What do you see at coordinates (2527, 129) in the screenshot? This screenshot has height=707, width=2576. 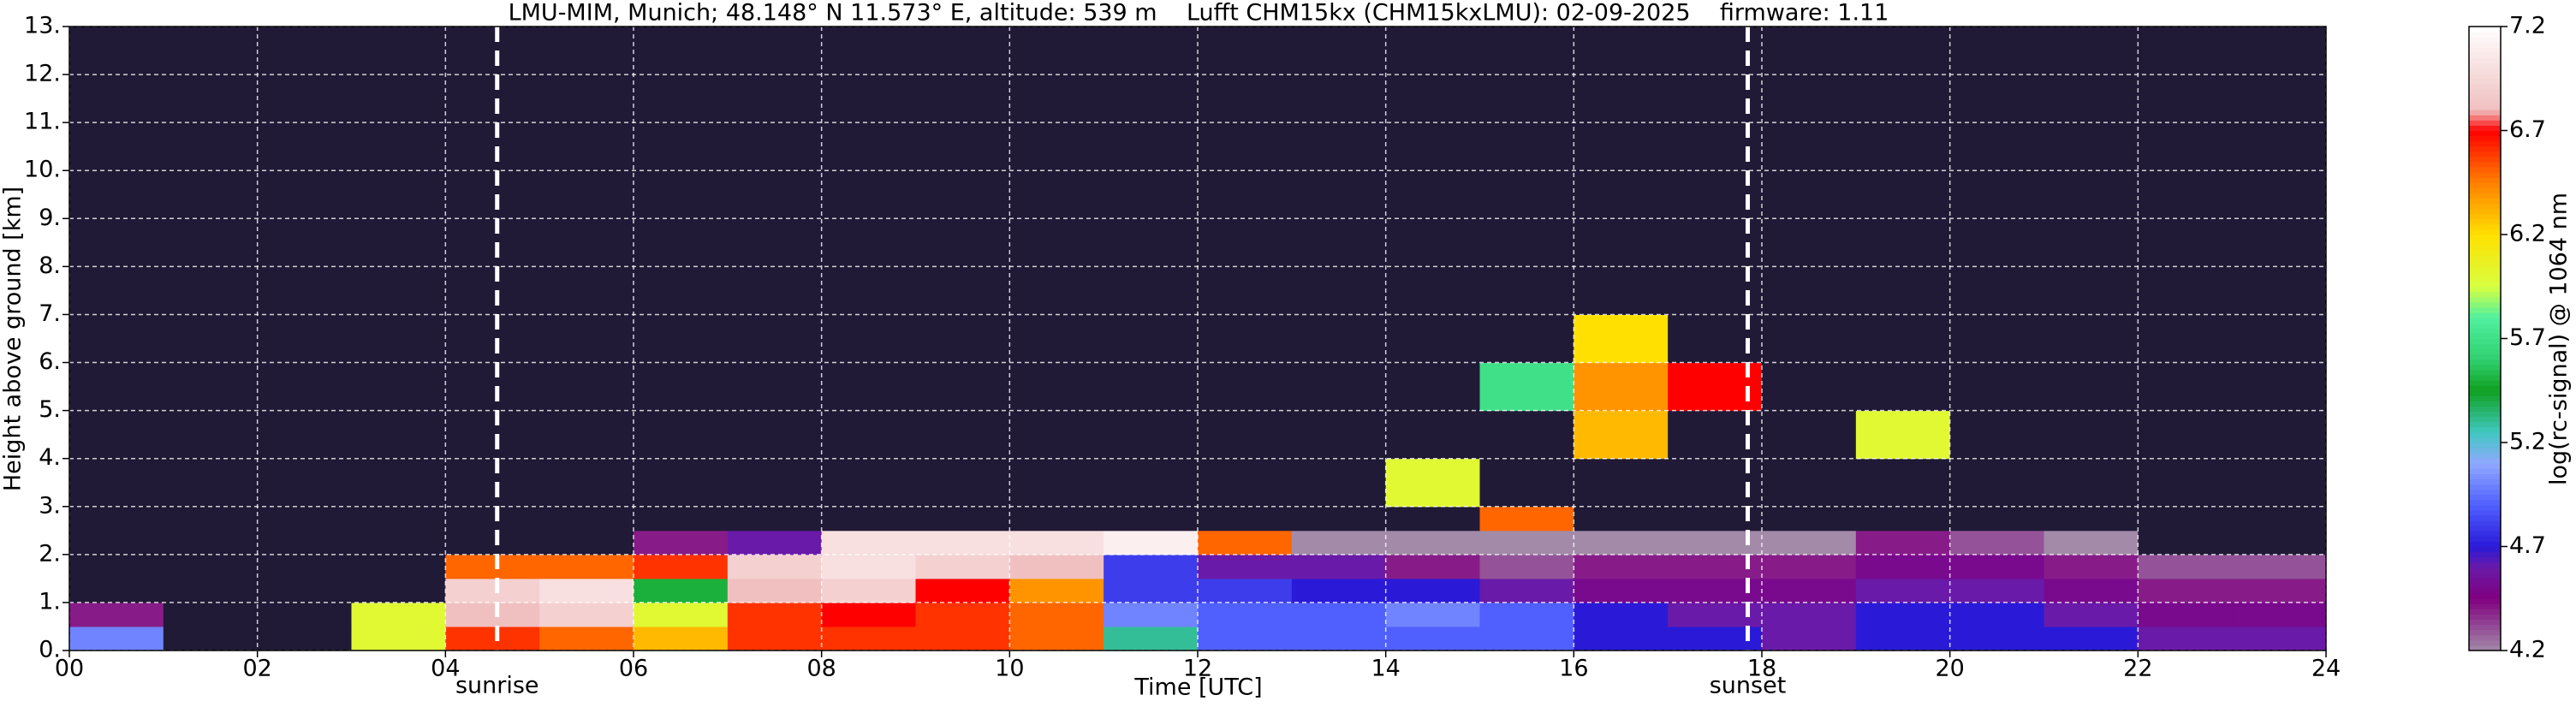 I see `colorbar-tick-label: 6.7` at bounding box center [2527, 129].